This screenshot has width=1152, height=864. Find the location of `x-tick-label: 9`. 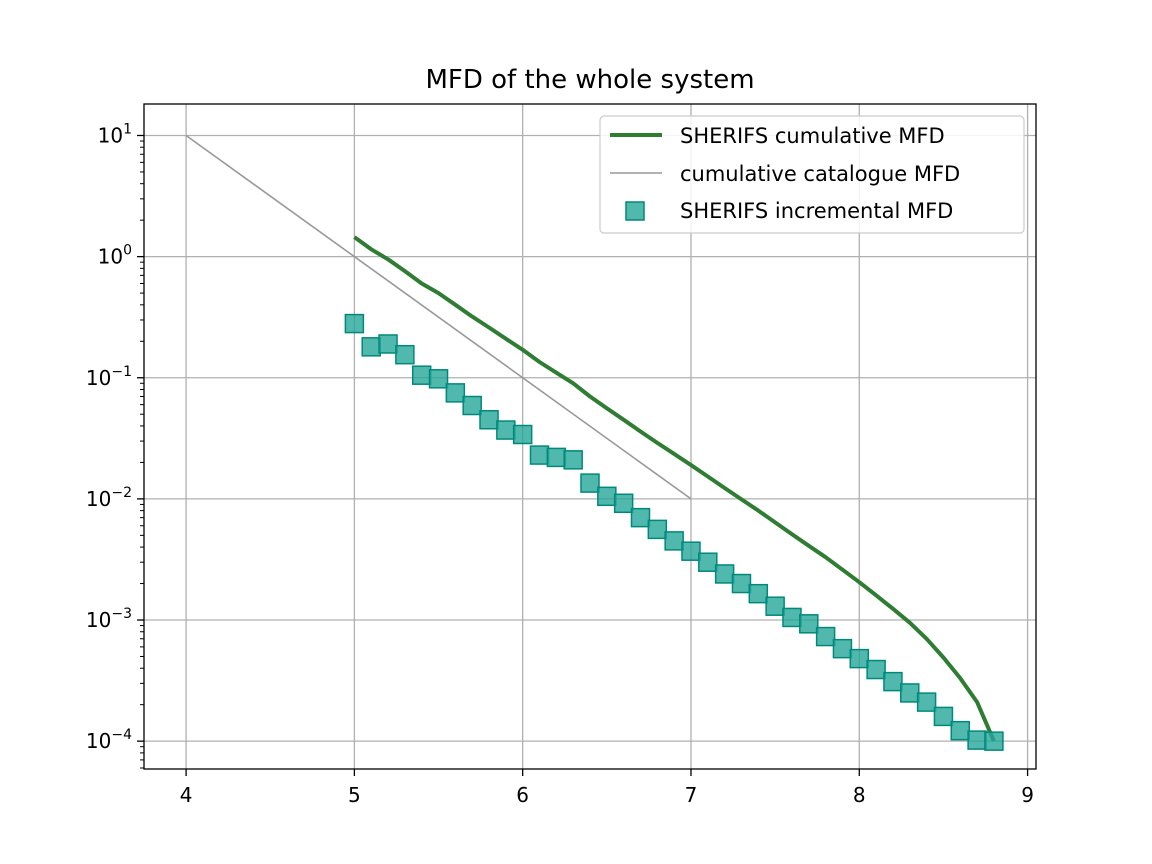

x-tick-label: 9 is located at coordinates (1027, 795).